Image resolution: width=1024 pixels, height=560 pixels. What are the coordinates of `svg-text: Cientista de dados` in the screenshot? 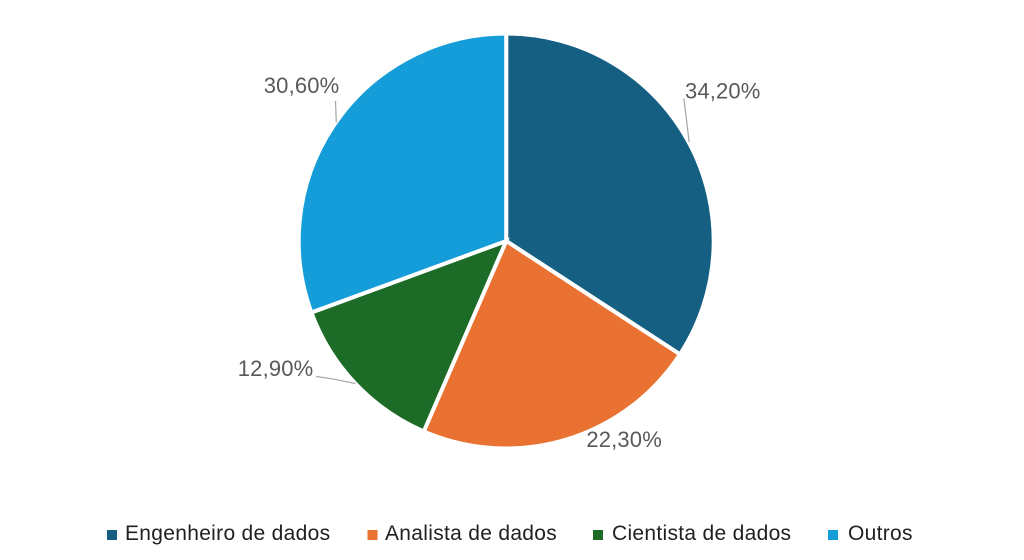 It's located at (701, 533).